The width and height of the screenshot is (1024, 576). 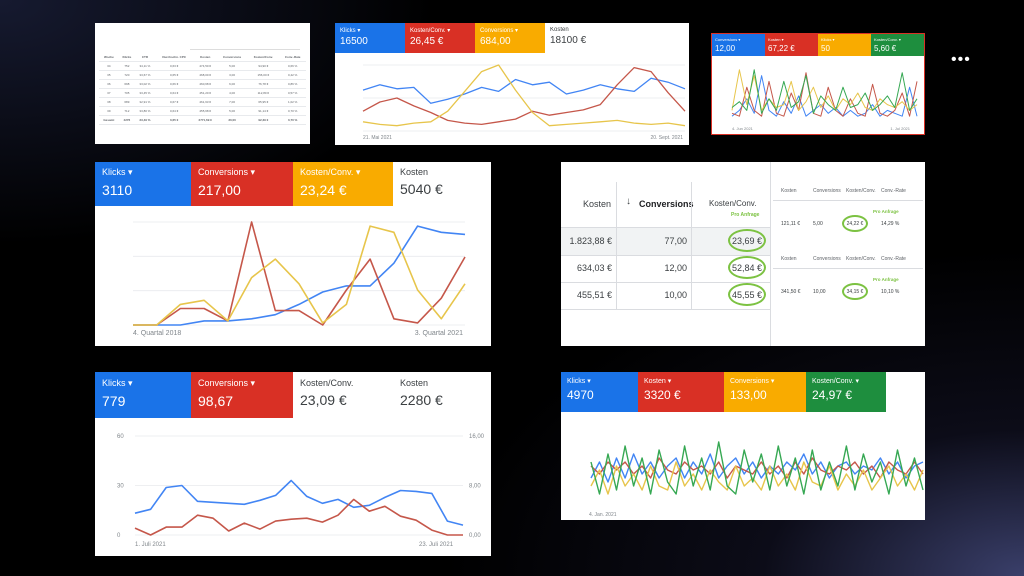 What do you see at coordinates (681, 392) in the screenshot?
I see `metric-tile: Kosten ▾ 3320 €` at bounding box center [681, 392].